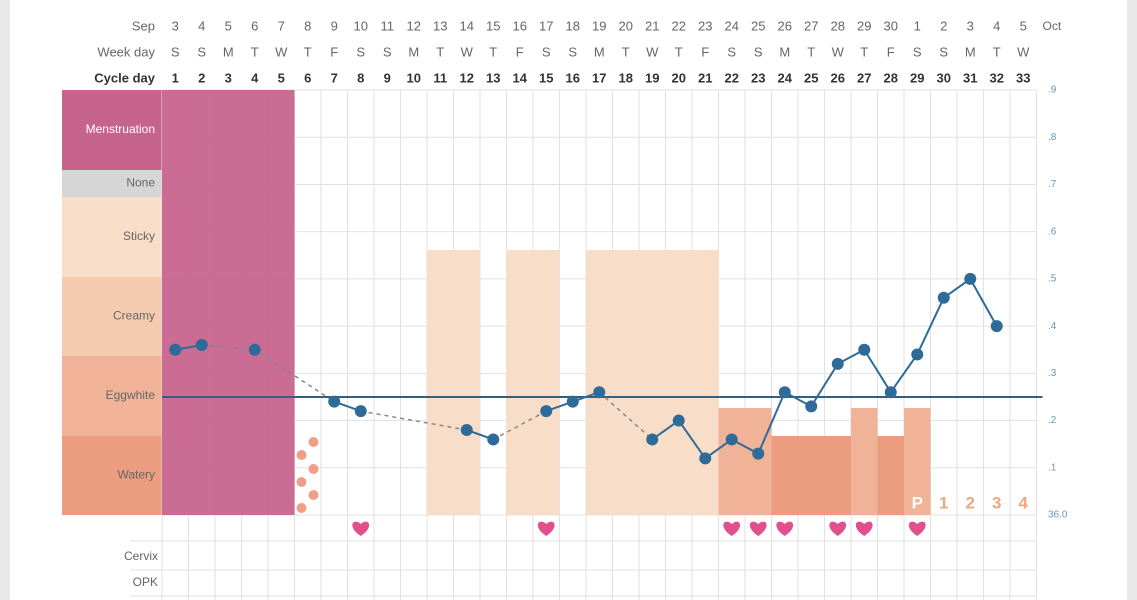 The width and height of the screenshot is (1137, 600). Describe the element at coordinates (143, 25) in the screenshot. I see `header-label: Sep` at that location.